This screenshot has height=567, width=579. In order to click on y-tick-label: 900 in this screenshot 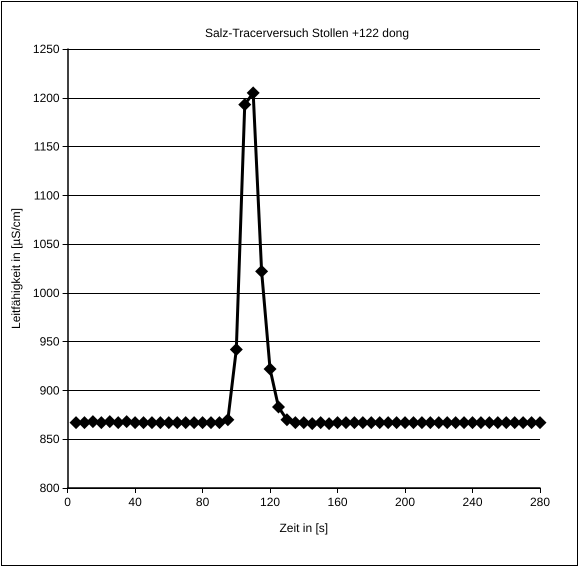, I will do `click(50, 390)`.